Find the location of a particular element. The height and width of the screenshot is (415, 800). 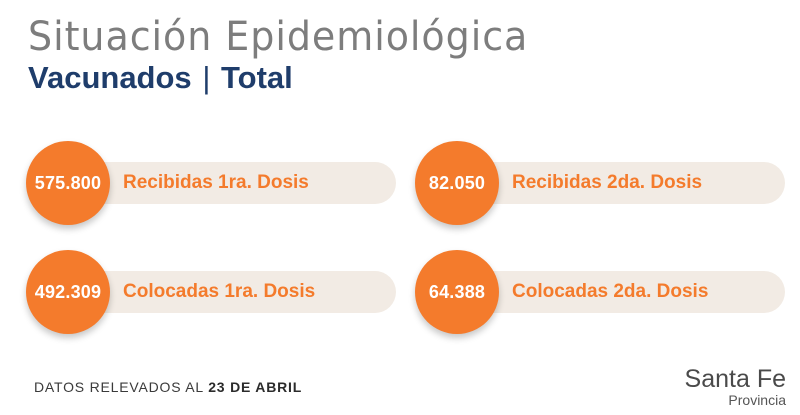

subtitle-vacunados: Vacunados is located at coordinates (110, 77).